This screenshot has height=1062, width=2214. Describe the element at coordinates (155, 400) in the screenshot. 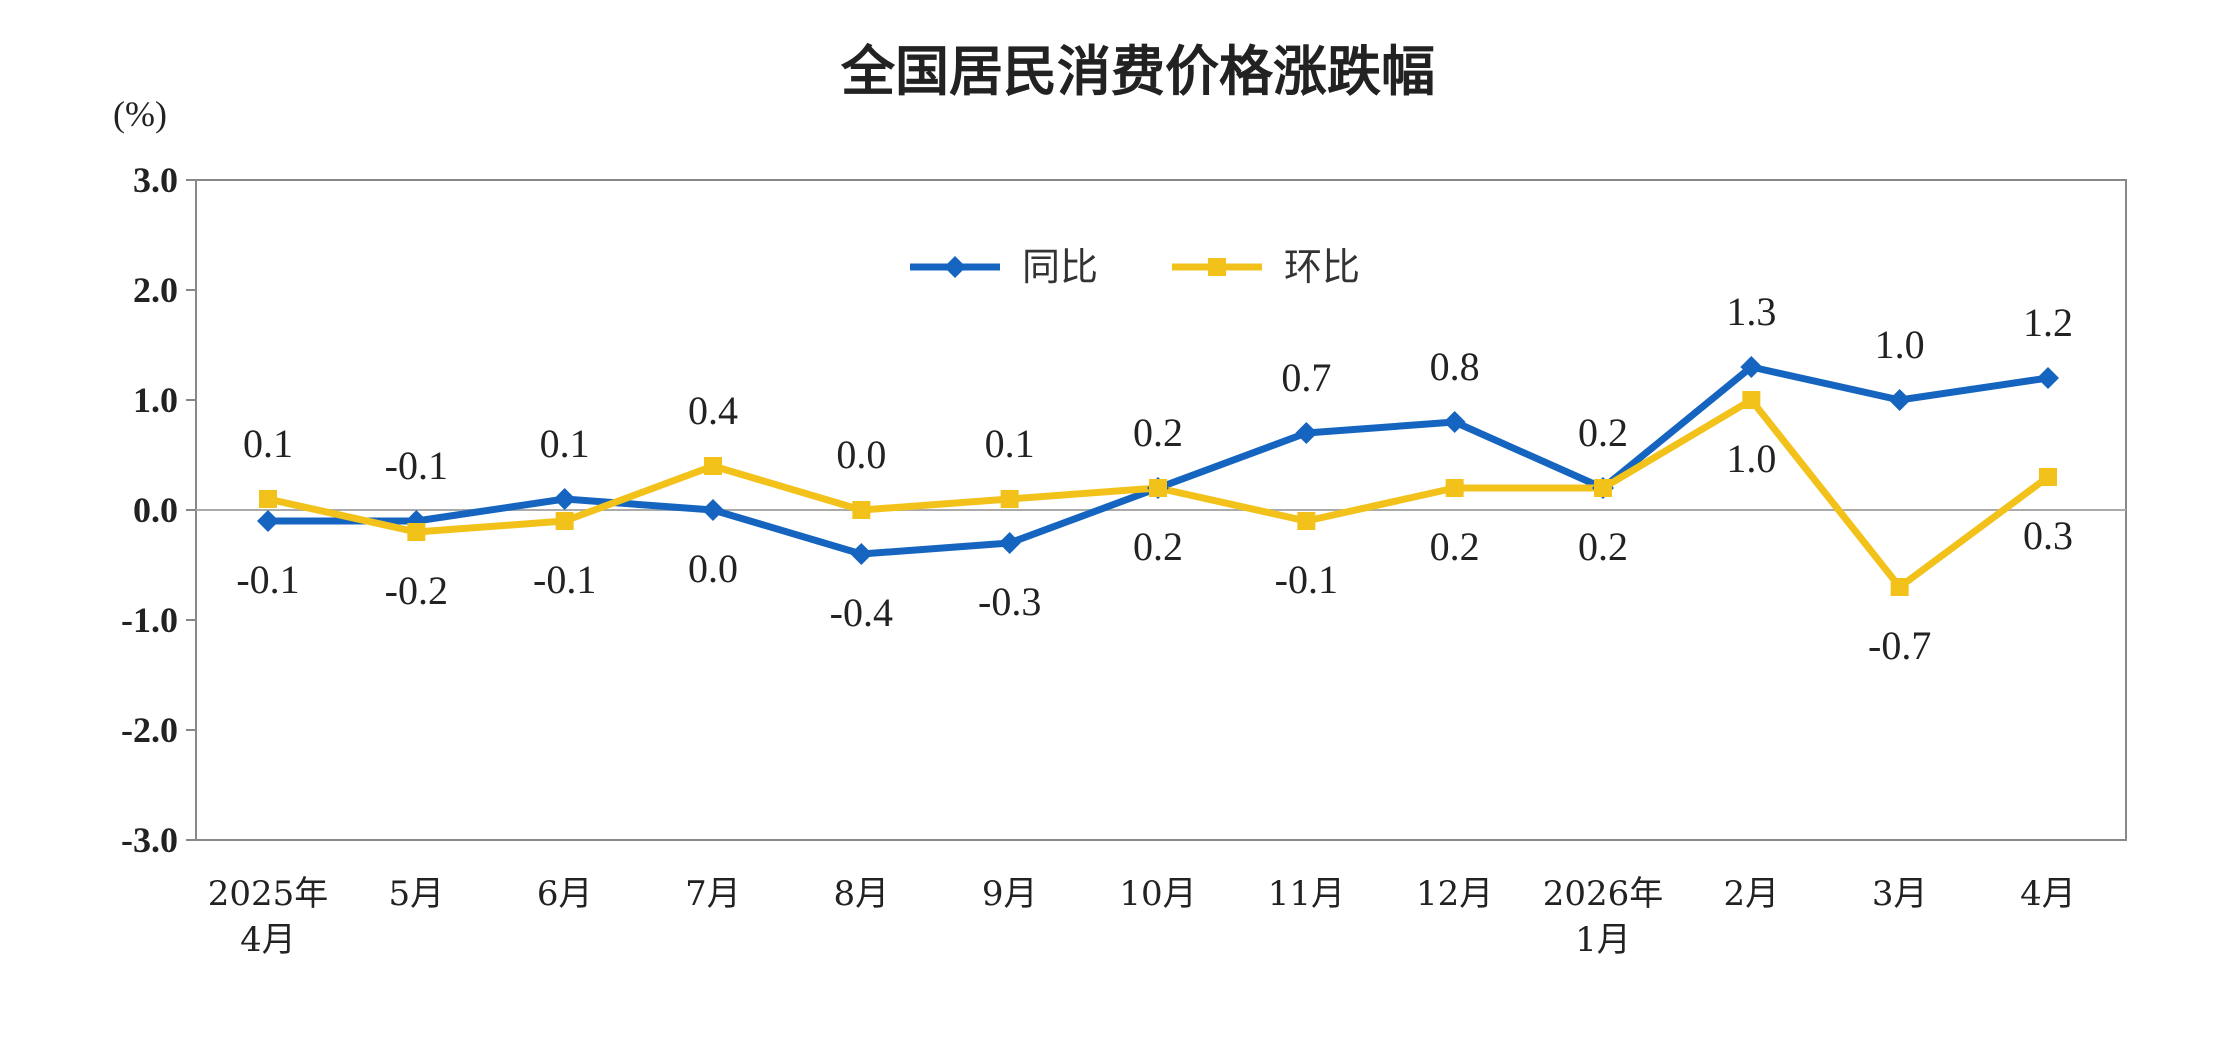

I see `y-tick-label: 1.0` at that location.